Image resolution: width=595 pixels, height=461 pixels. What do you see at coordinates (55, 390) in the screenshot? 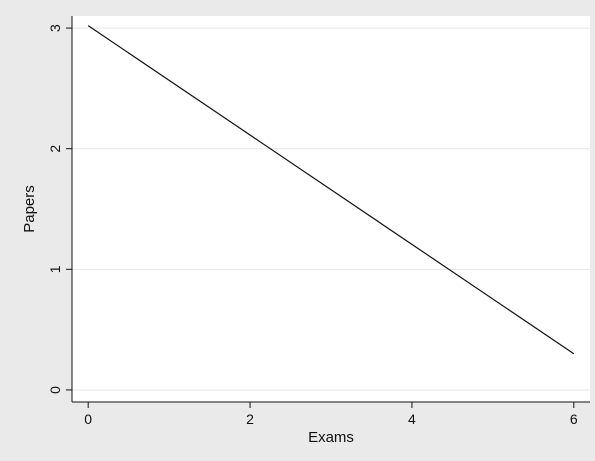
I see `y-tick-label-0: 0` at bounding box center [55, 390].